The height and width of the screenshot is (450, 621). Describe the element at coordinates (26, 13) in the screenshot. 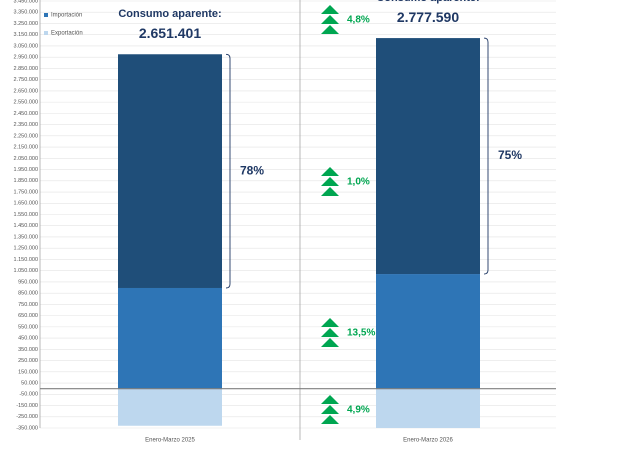

I see `y-tick-label: 3.350.000` at that location.